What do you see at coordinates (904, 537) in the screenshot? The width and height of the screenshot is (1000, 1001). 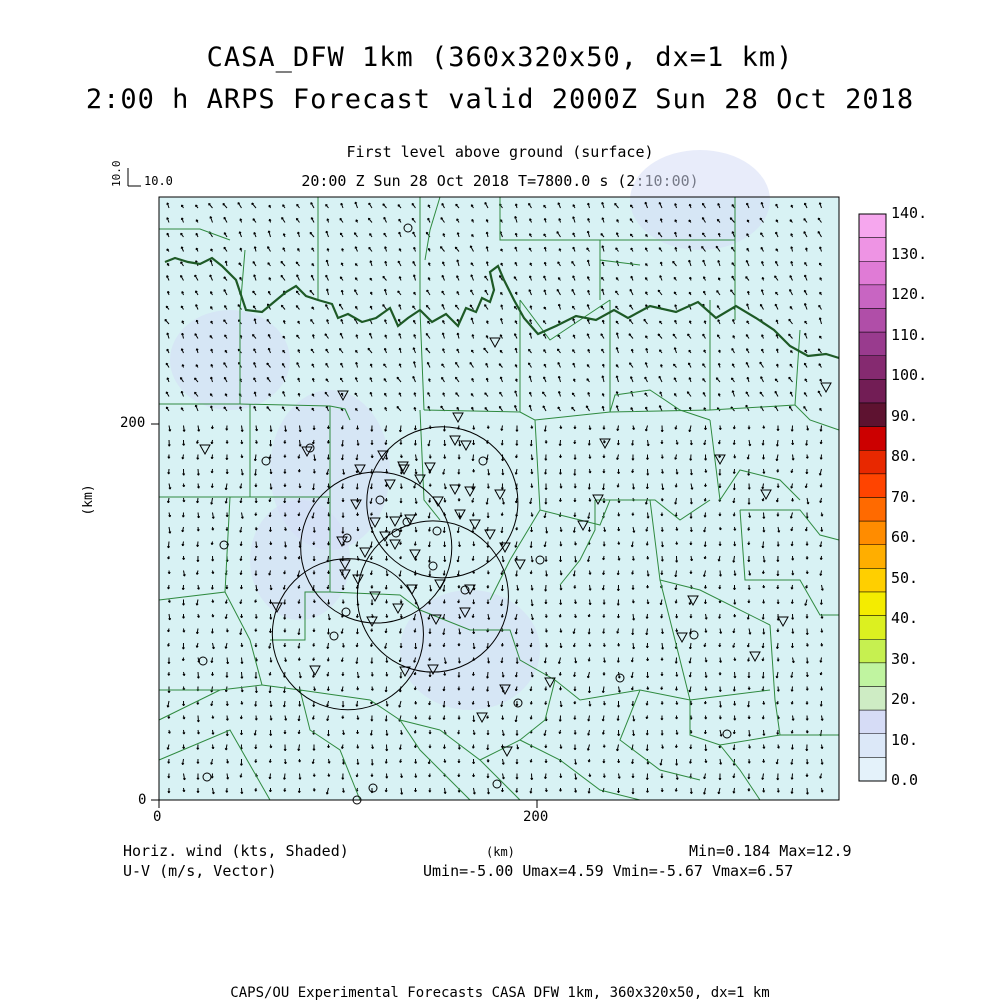 I see `colorbar-label: 60.` at bounding box center [904, 537].